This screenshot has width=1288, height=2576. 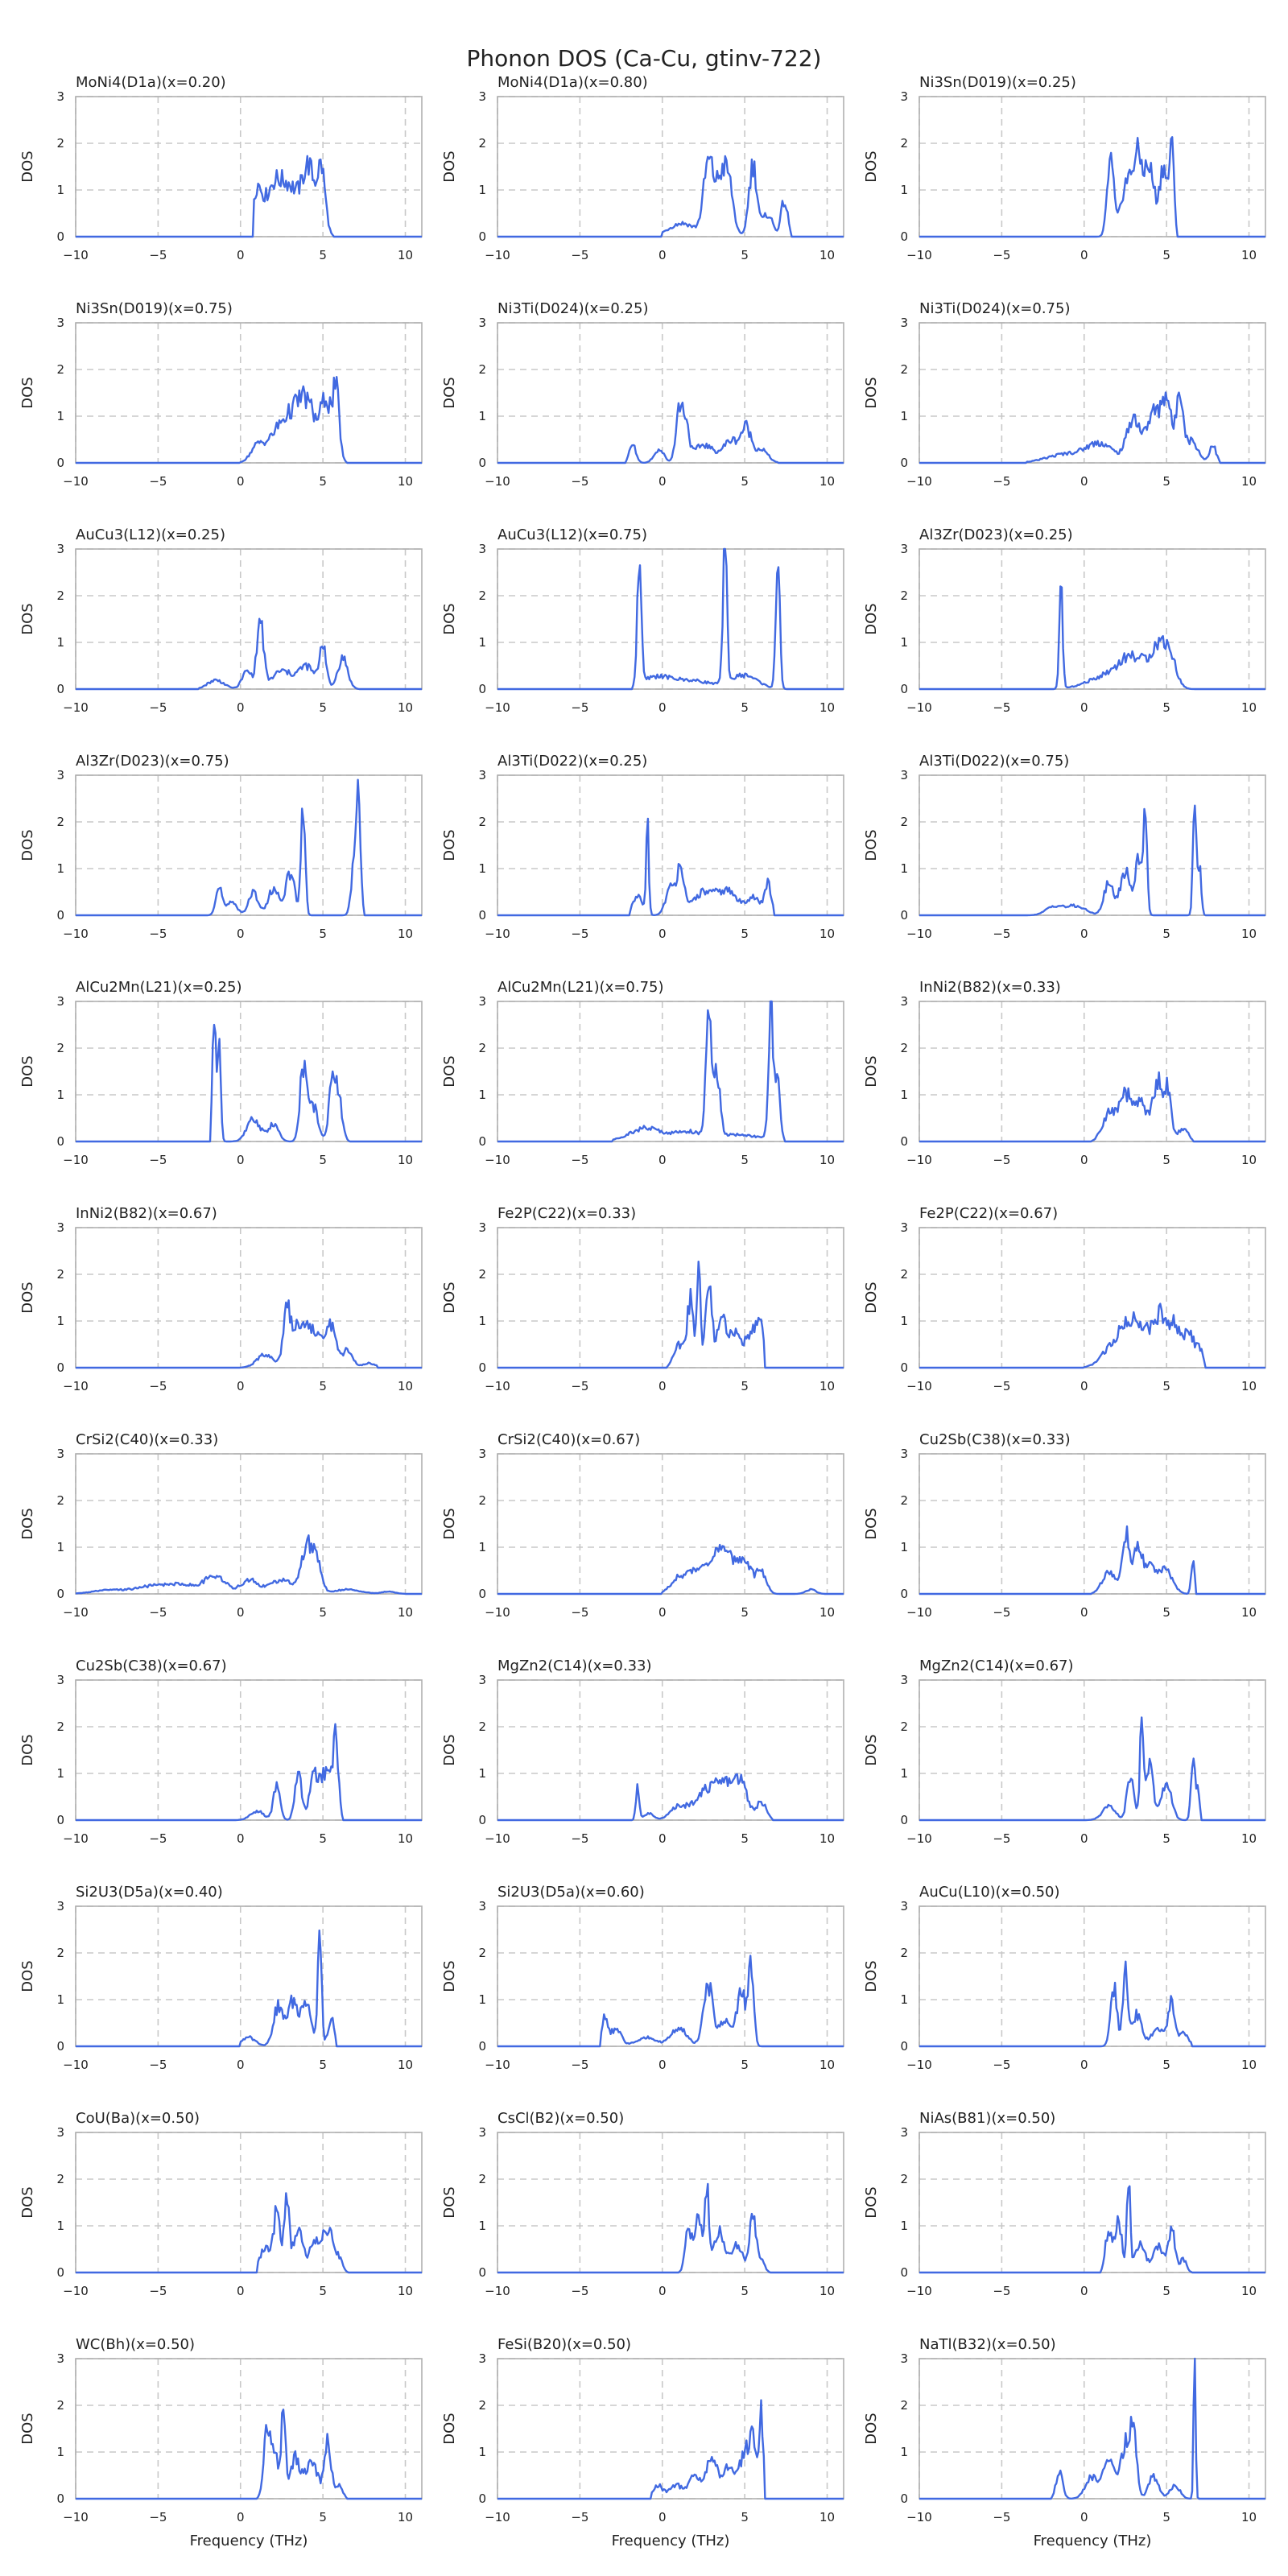 I want to click on subplot-title: AuCu(L10)(x=0.50), so click(x=989, y=1892).